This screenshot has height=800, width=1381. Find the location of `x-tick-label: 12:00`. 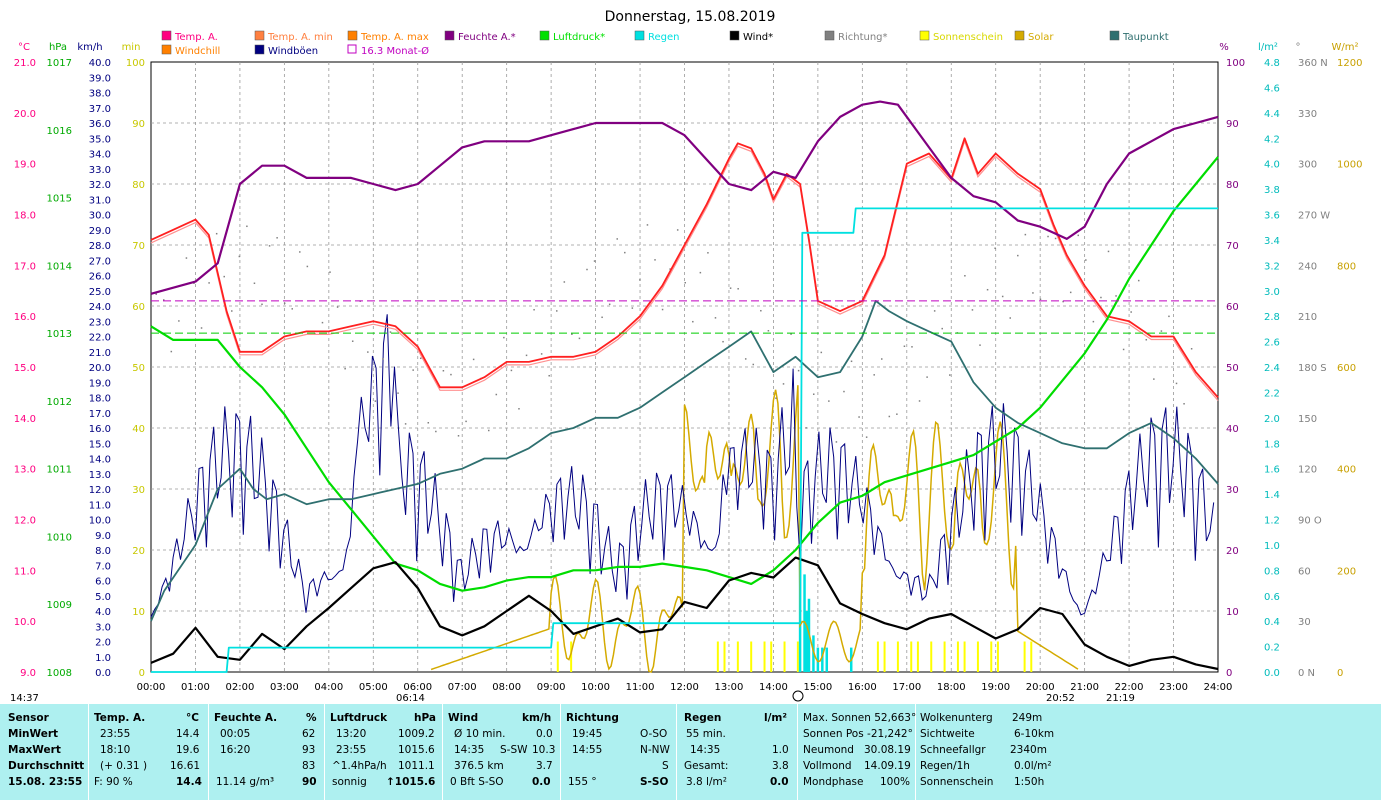

x-tick-label: 12:00 is located at coordinates (684, 687).